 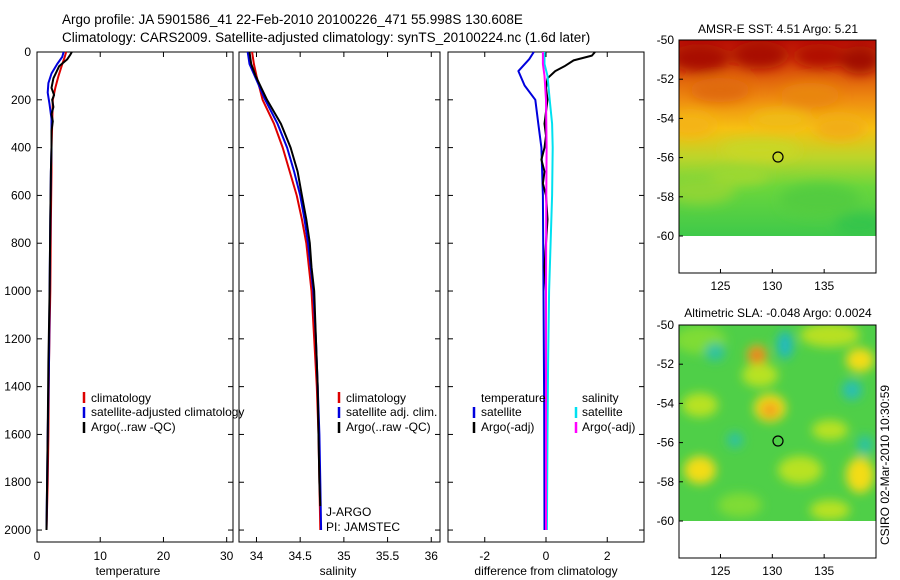 I want to click on series-line-argo-raw-qc-, so click(x=285, y=279).